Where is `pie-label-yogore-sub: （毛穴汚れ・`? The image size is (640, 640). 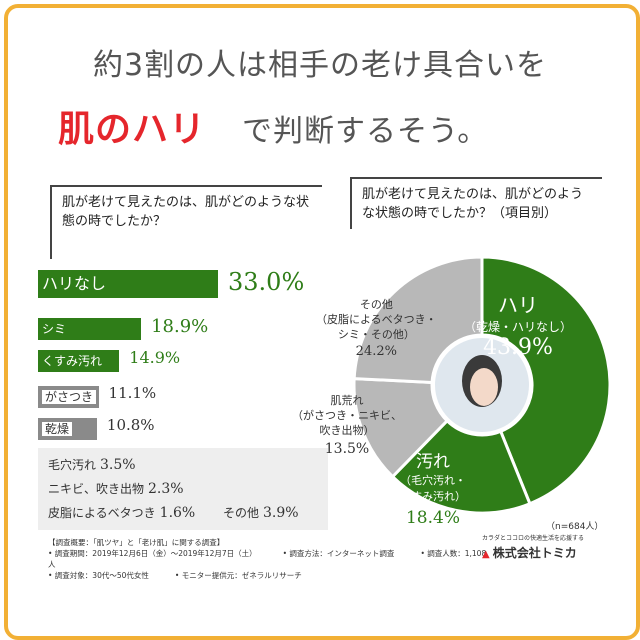
pie-label-yogore-sub: （毛穴汚れ・ is located at coordinates (433, 480).